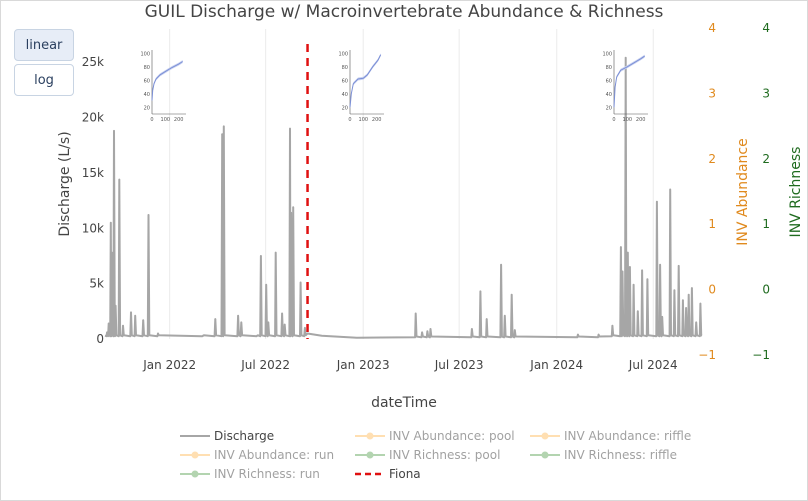 The width and height of the screenshot is (808, 501). What do you see at coordinates (257, 455) in the screenshot?
I see `legend-item: INV Abundance: run` at bounding box center [257, 455].